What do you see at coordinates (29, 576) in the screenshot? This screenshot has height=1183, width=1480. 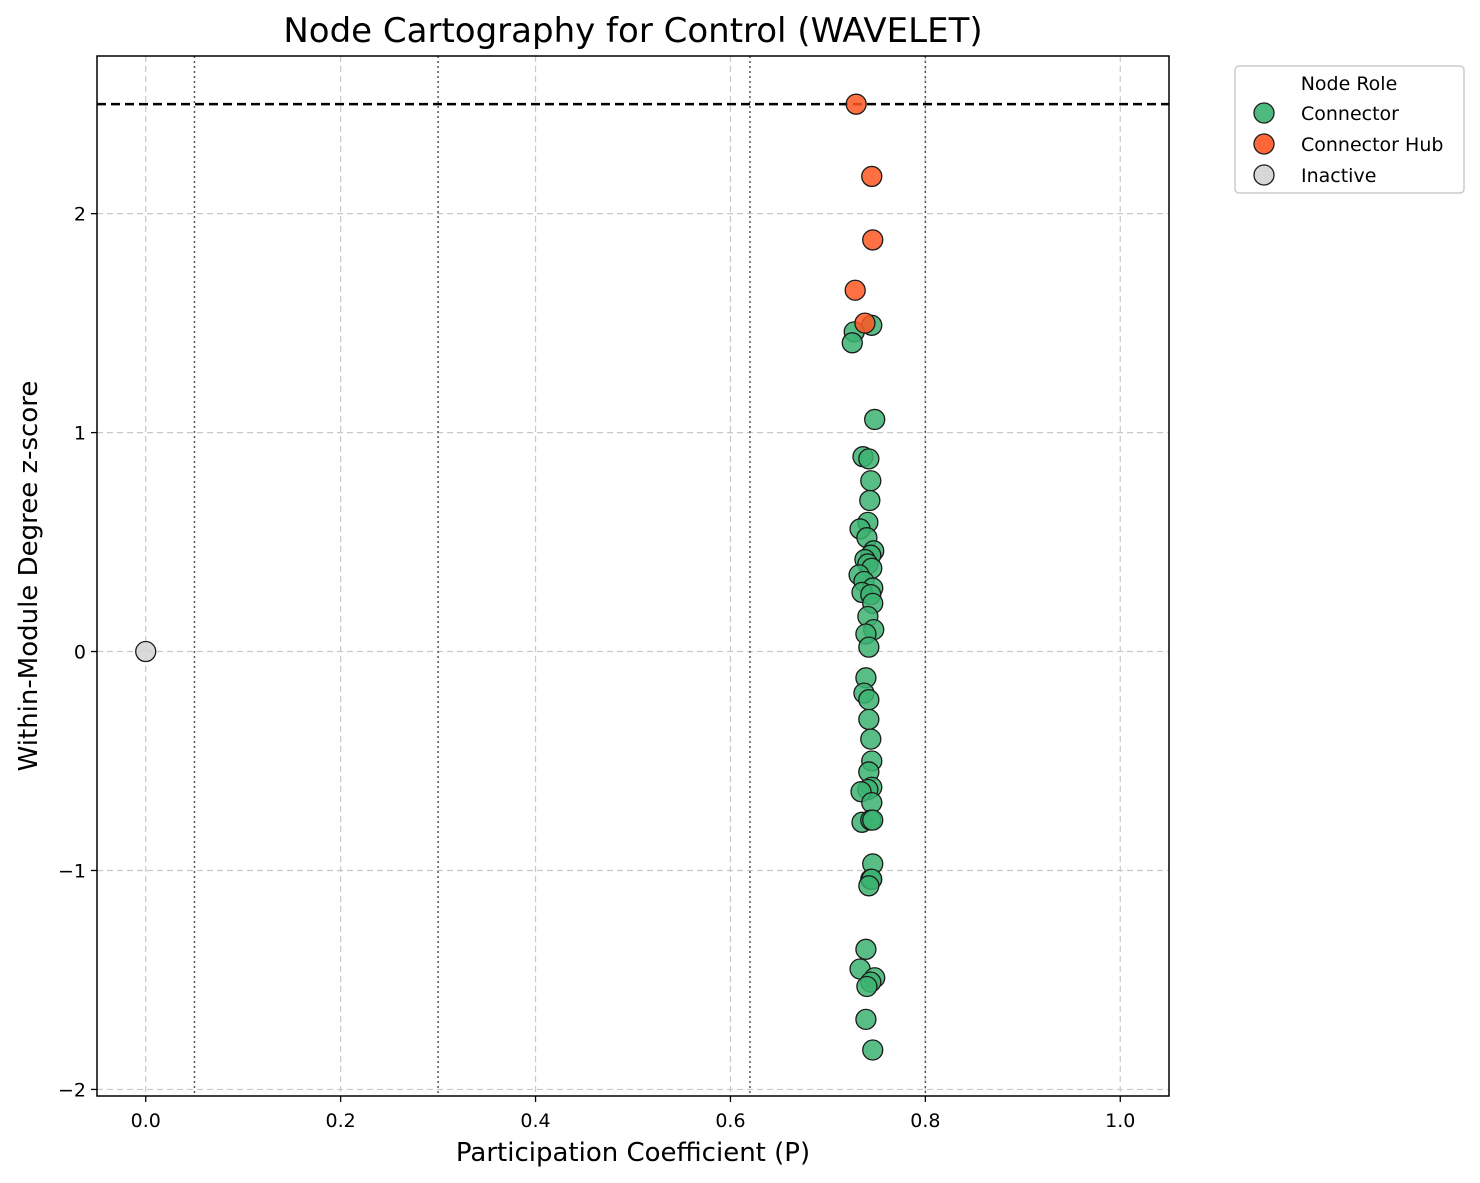 I see `y-axis-label: Within-Module Degree z-score` at bounding box center [29, 576].